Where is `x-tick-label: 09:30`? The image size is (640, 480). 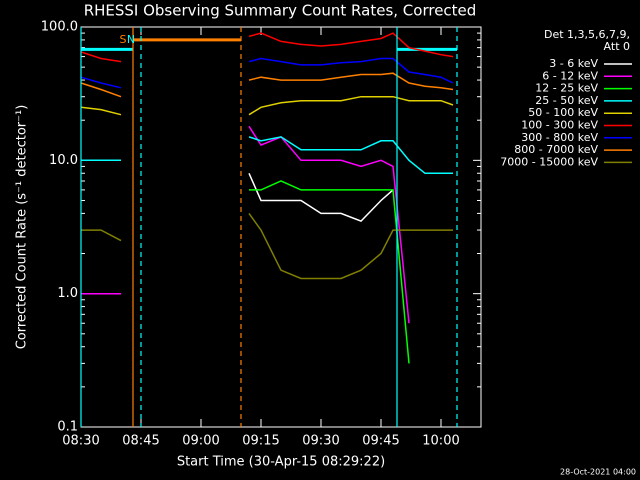
x-tick-label: 09:30 is located at coordinates (320, 441).